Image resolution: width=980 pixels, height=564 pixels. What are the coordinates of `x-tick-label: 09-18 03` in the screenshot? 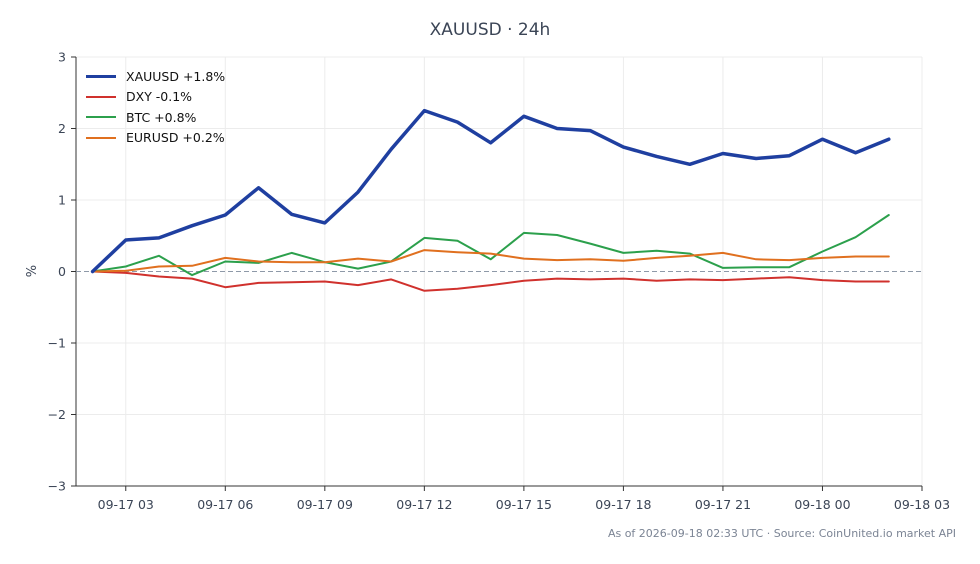 It's located at (922, 504).